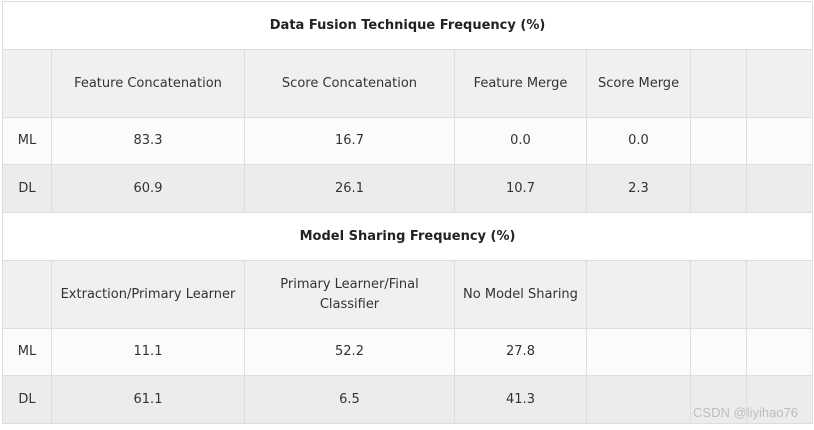  I want to click on table-cell: 52.2, so click(349, 352).